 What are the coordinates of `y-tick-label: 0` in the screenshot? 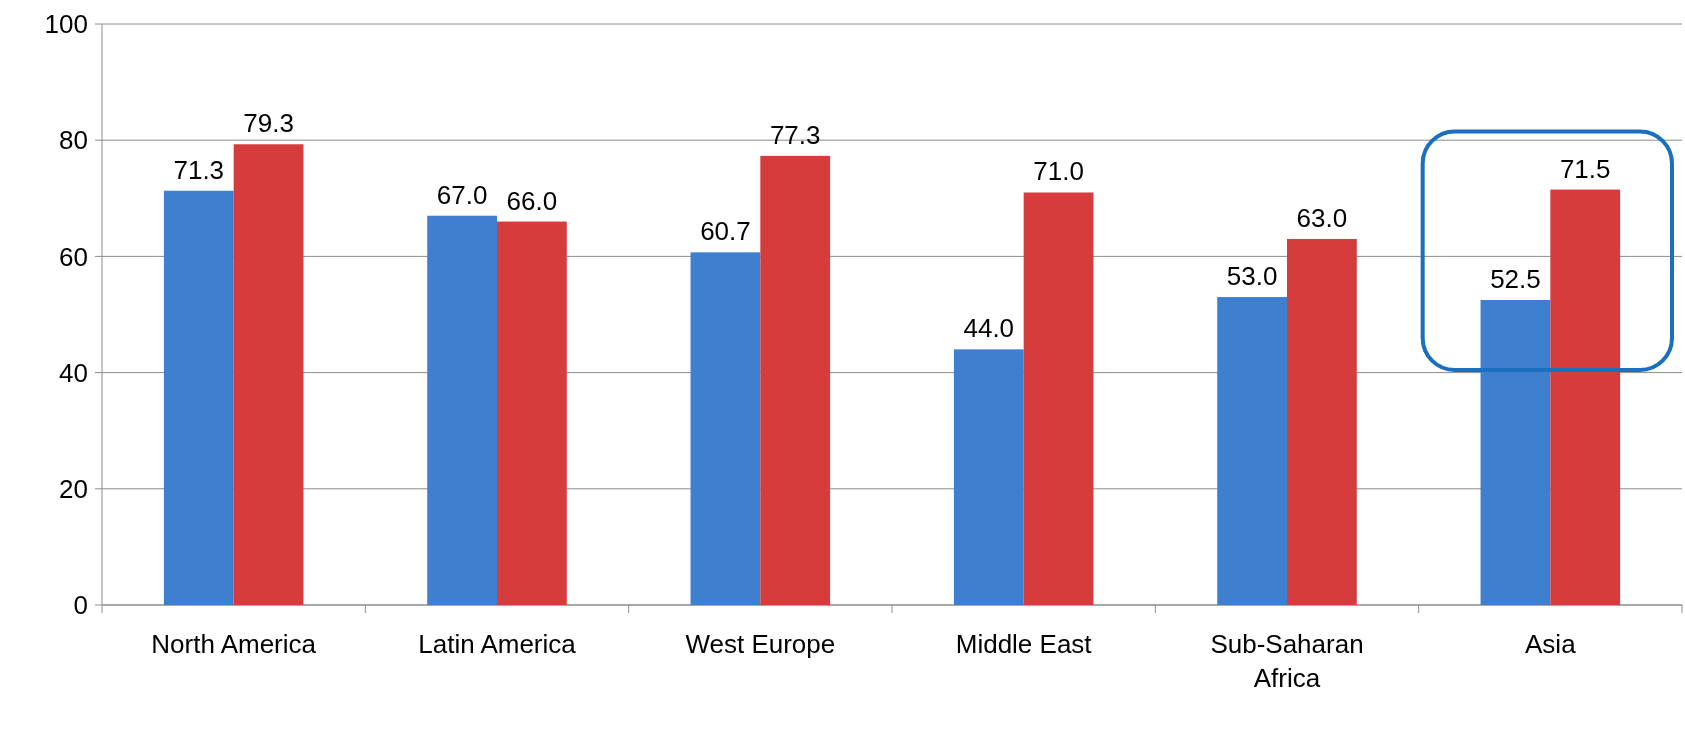 It's located at (80, 605).